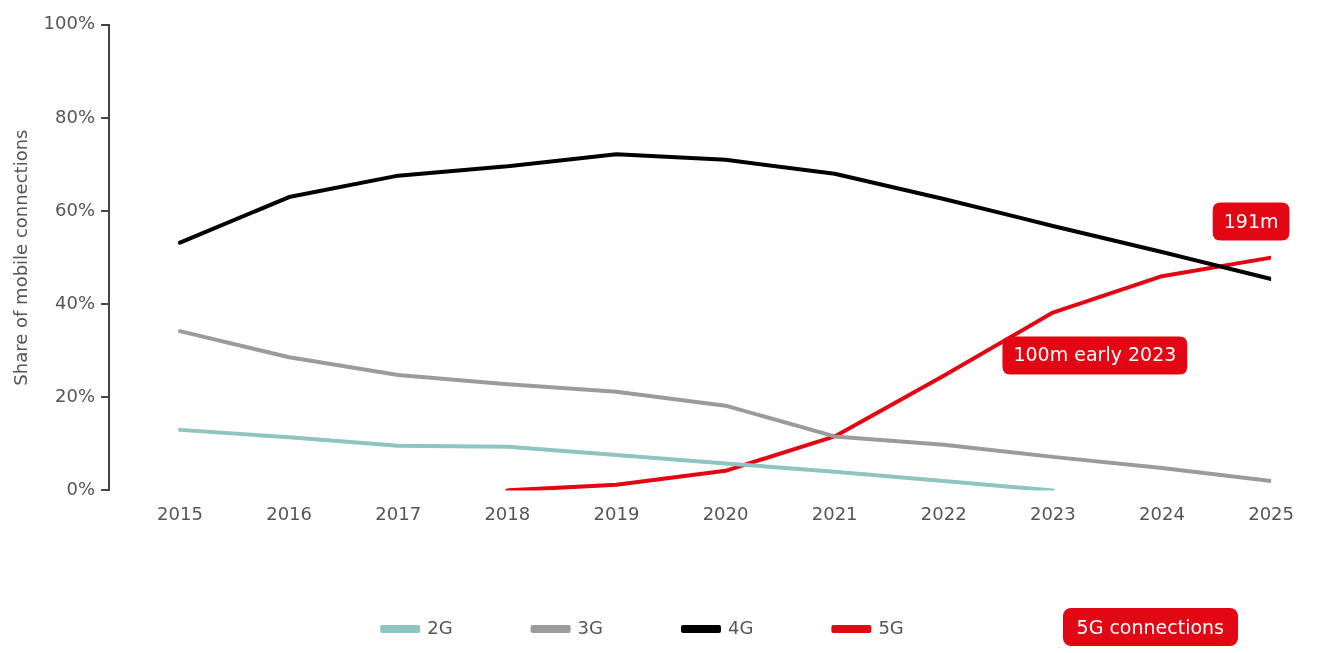 The width and height of the screenshot is (1324, 653). I want to click on y-tick-label: 20%, so click(75, 395).